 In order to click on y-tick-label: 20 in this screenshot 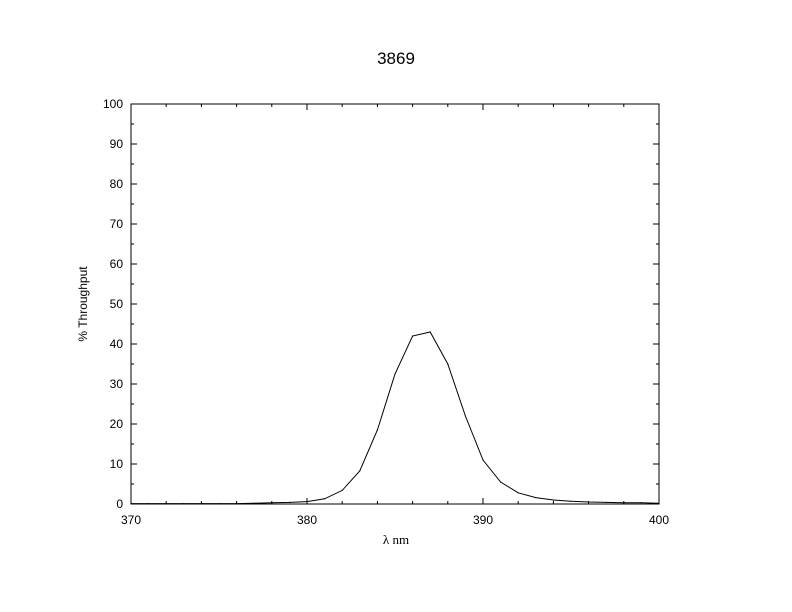, I will do `click(117, 424)`.